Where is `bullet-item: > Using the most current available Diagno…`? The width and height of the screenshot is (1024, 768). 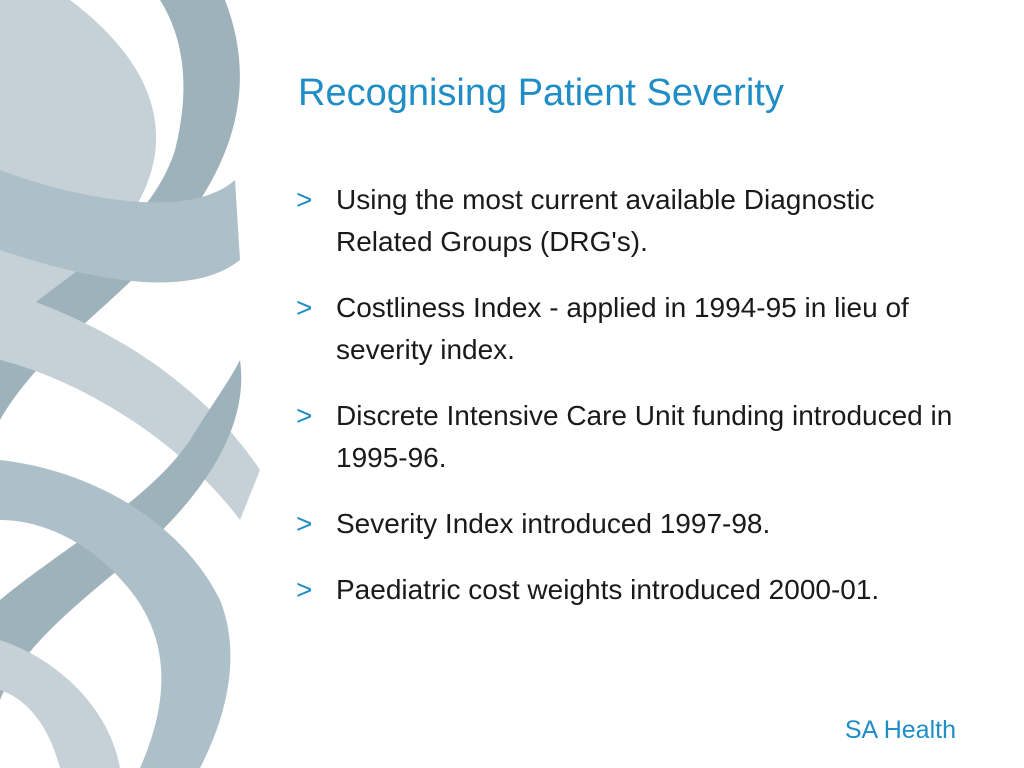 bullet-item: > Using the most current available Diagno… is located at coordinates (626, 221).